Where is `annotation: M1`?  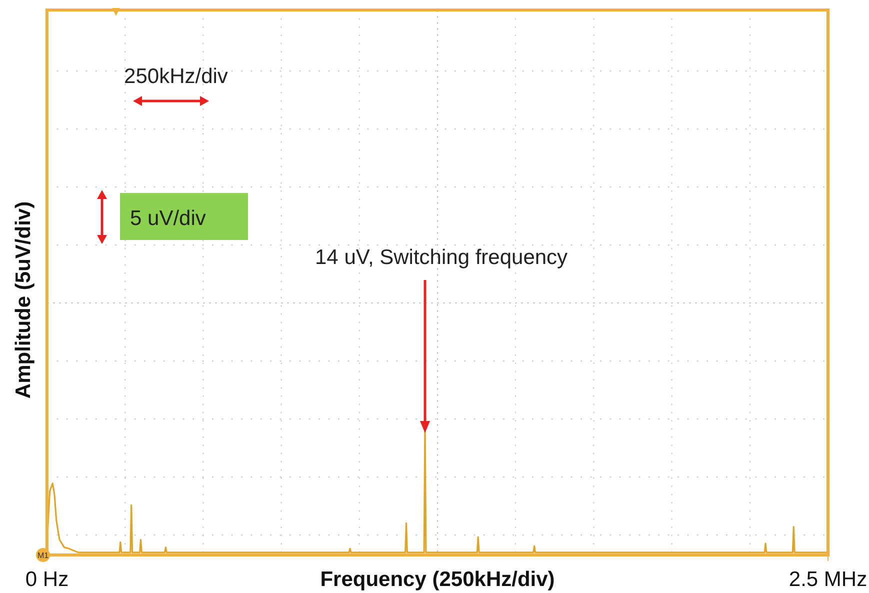
annotation: M1 is located at coordinates (43, 555).